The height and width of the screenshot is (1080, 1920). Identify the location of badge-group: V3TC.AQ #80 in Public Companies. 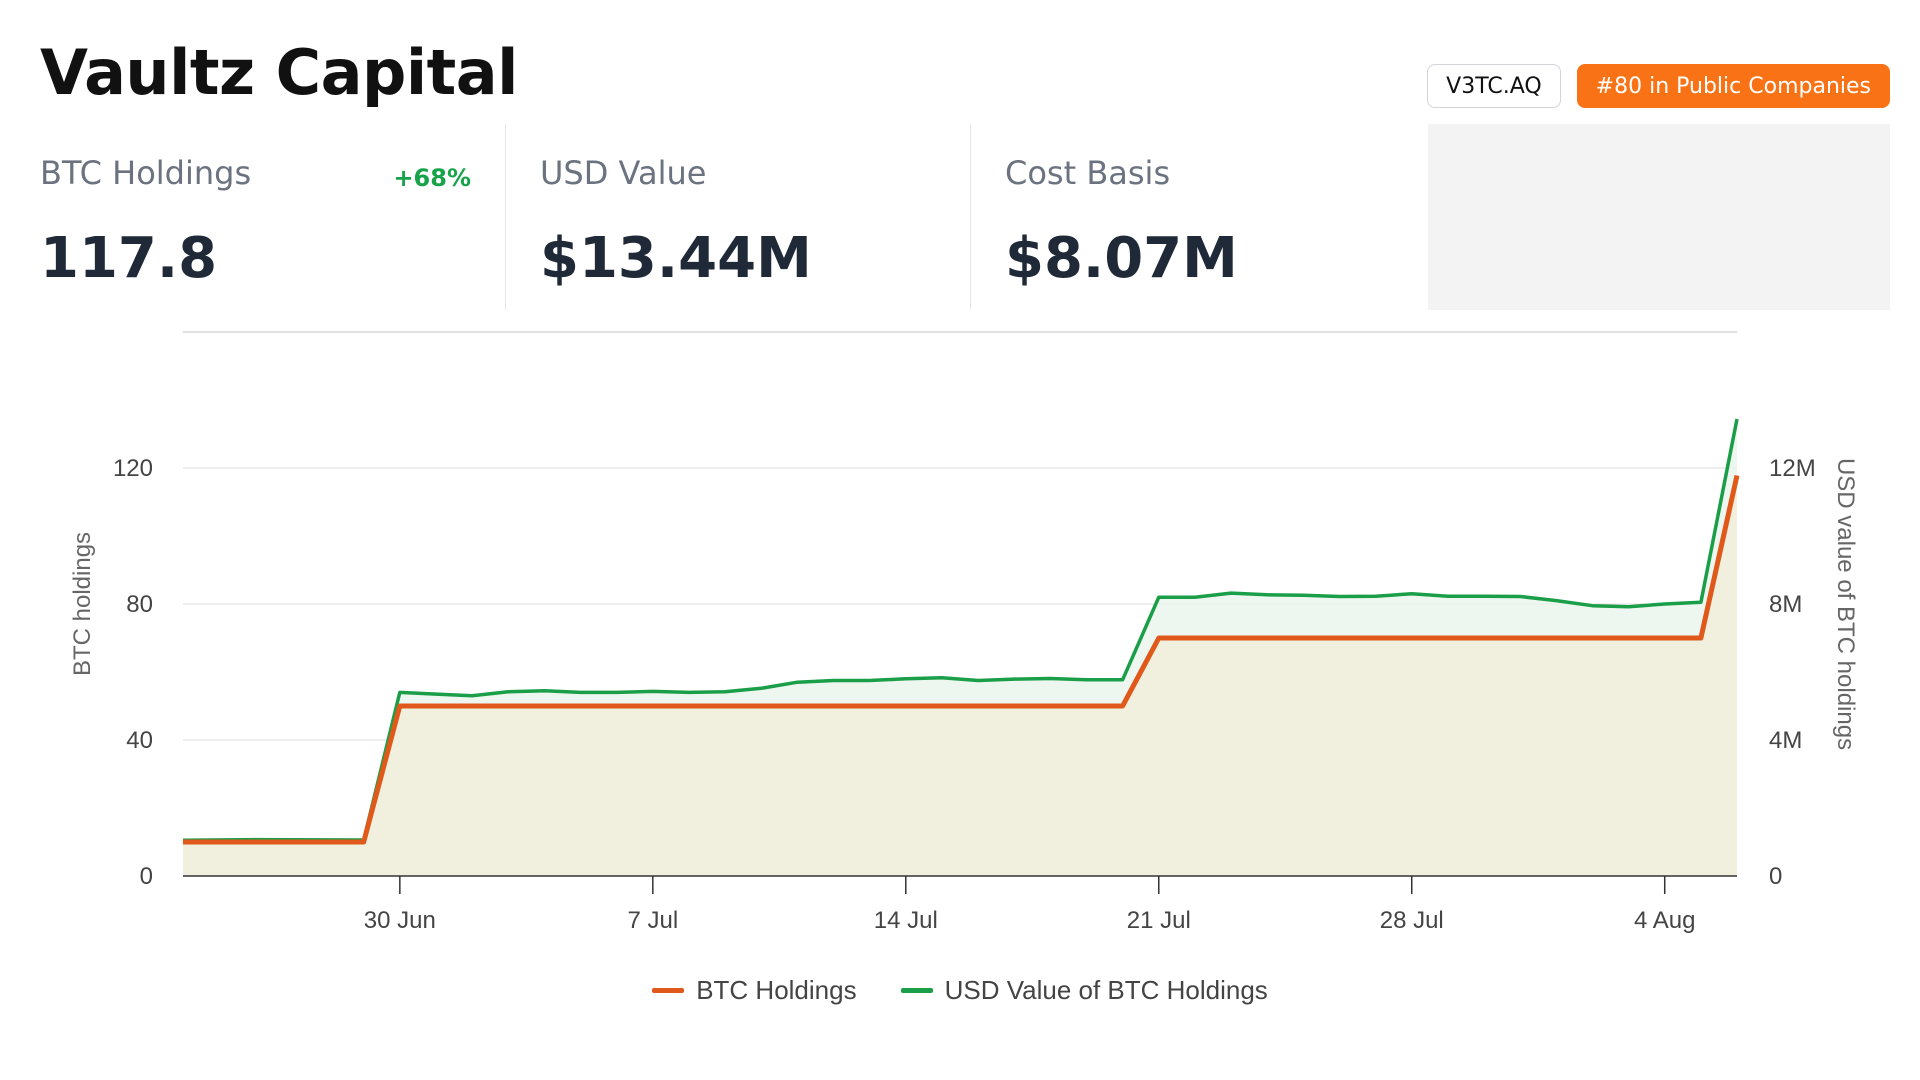
(1658, 86).